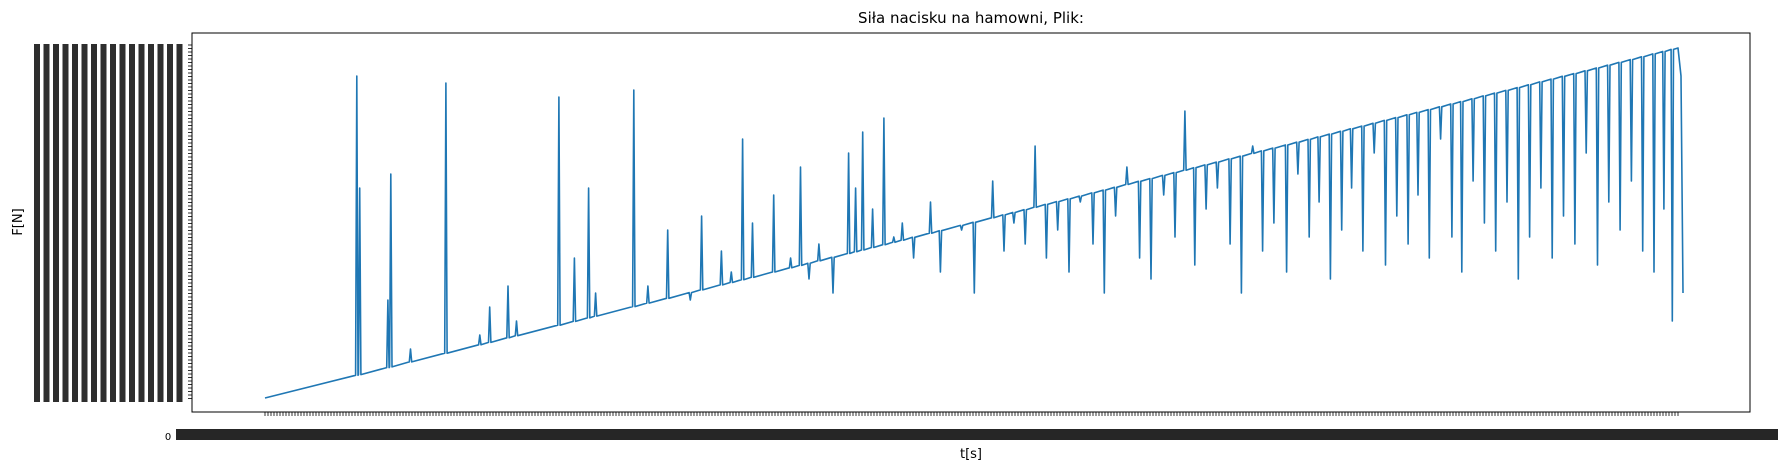  What do you see at coordinates (971, 414) in the screenshot?
I see `x-axis-ticks` at bounding box center [971, 414].